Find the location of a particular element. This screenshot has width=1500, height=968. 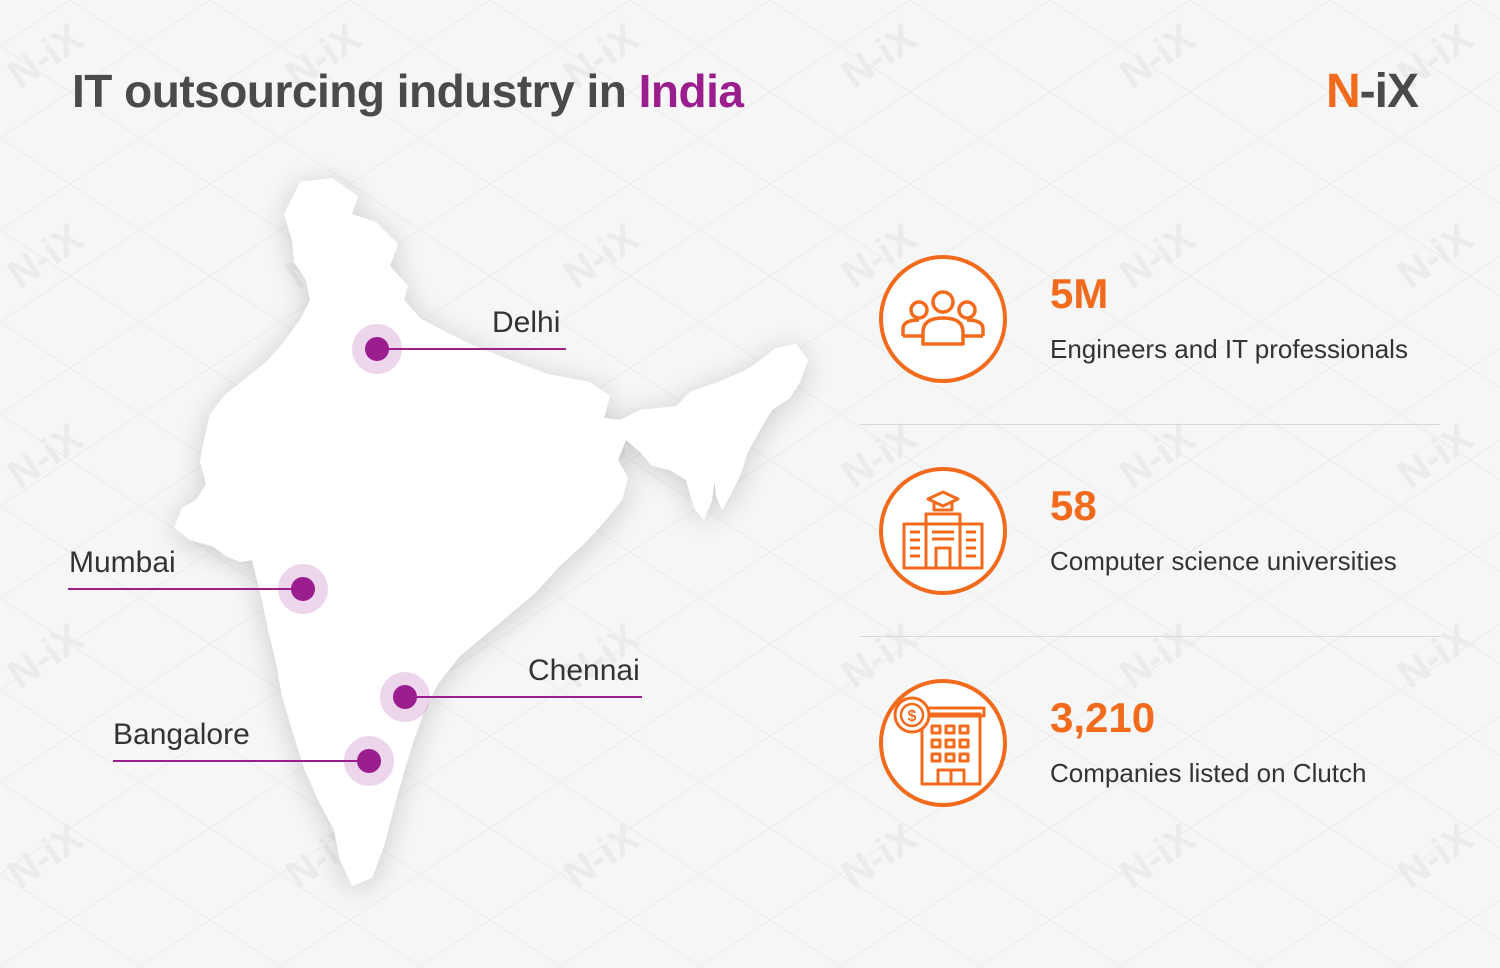

stat-label-companies: Companies listed on Clutch is located at coordinates (1208, 773).